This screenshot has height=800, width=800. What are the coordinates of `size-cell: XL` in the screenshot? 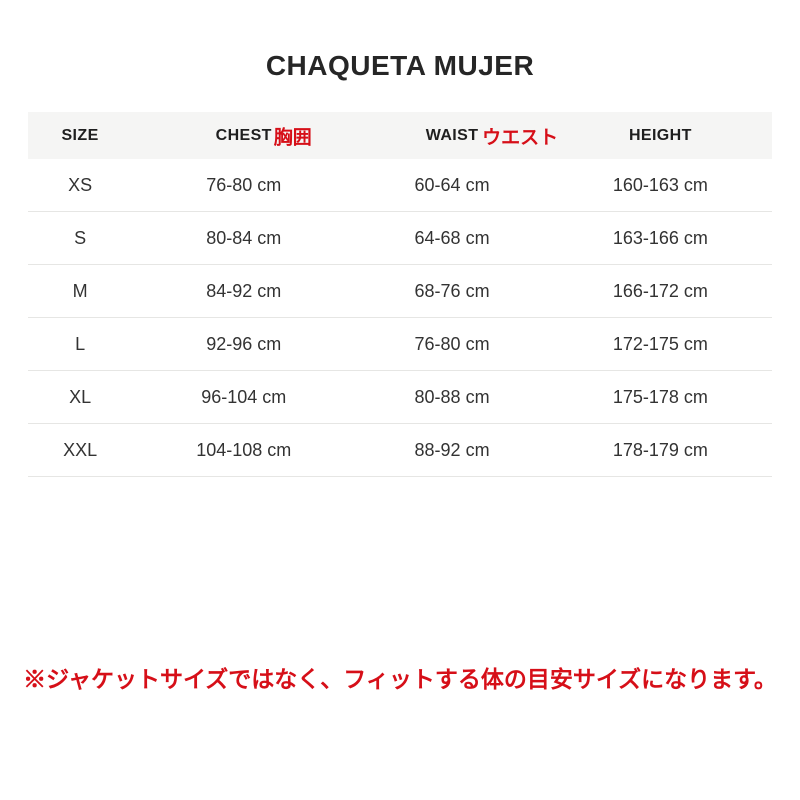 It's located at (80, 396).